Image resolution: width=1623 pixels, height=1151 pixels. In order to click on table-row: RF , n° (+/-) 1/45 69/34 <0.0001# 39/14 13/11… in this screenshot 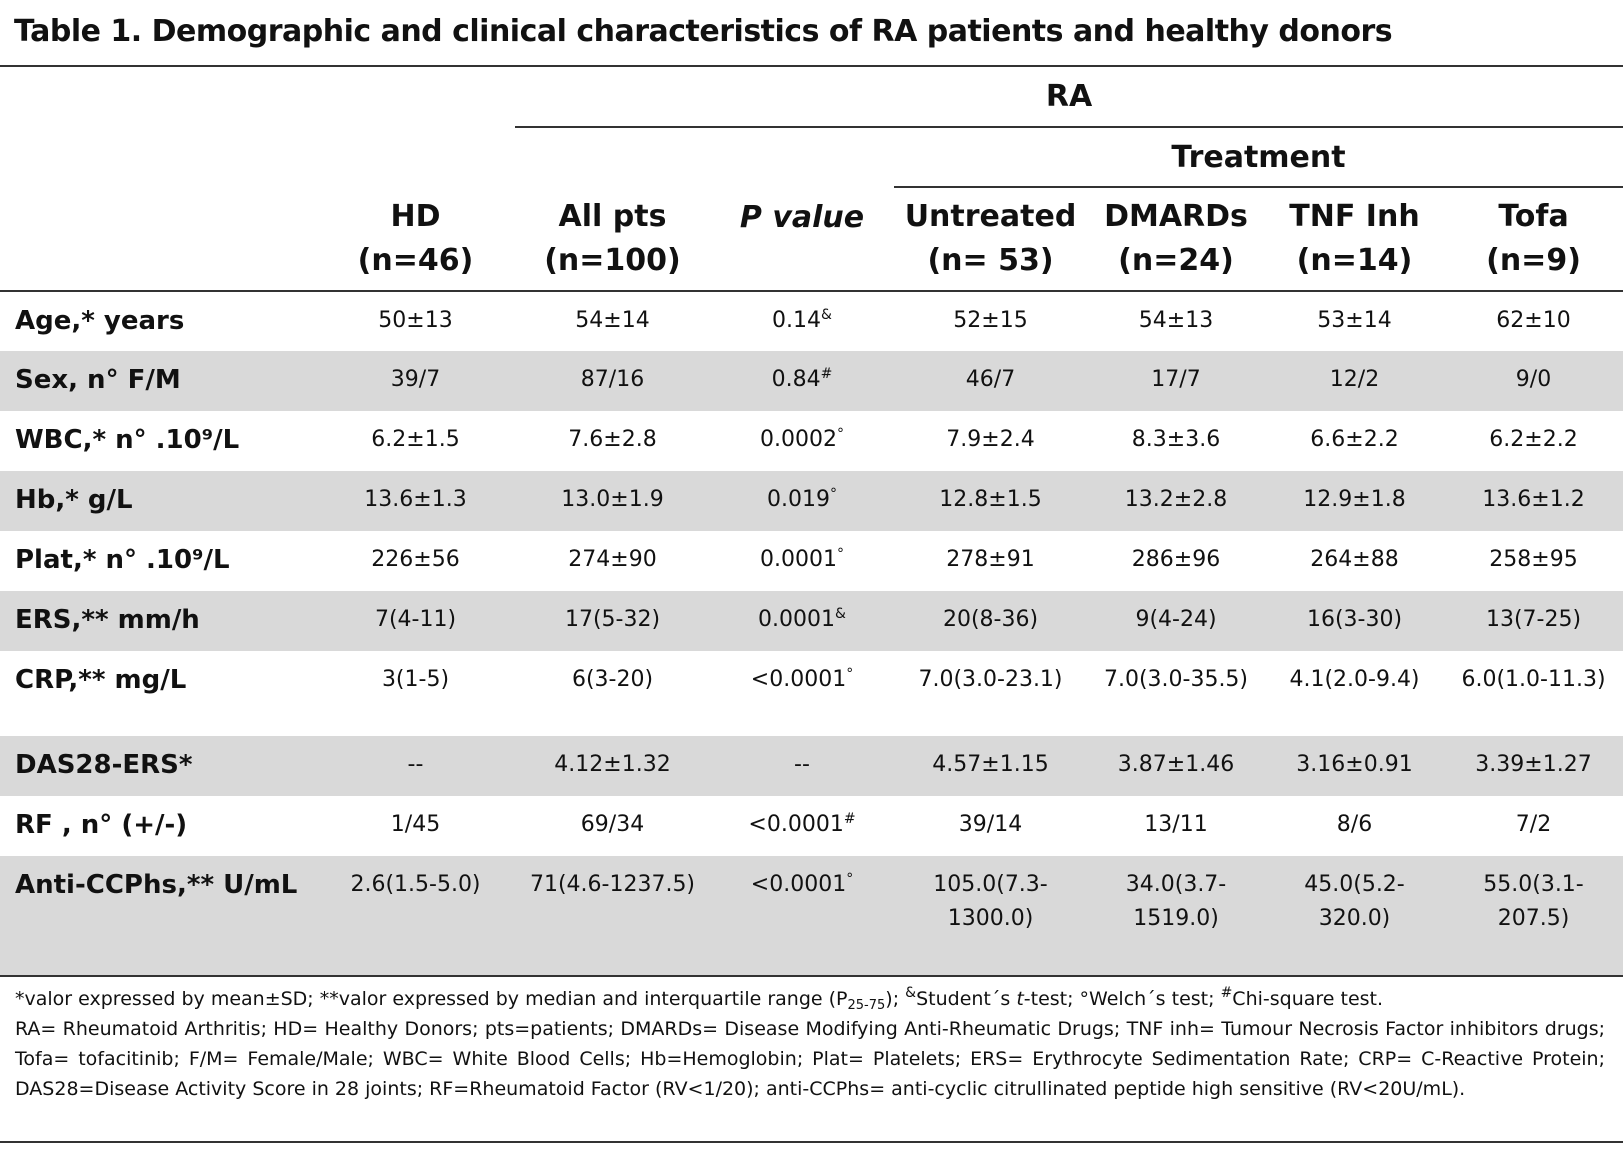, I will do `click(811, 826)`.